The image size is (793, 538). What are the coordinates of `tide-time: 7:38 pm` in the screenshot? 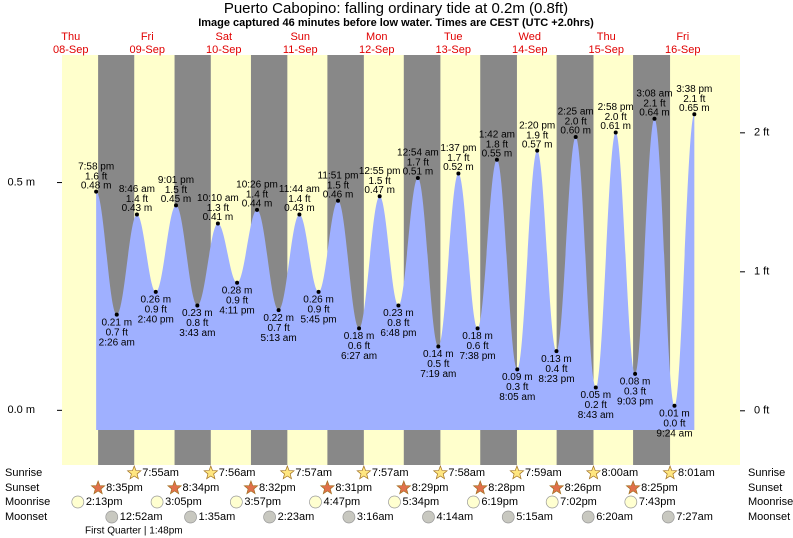 It's located at (478, 356).